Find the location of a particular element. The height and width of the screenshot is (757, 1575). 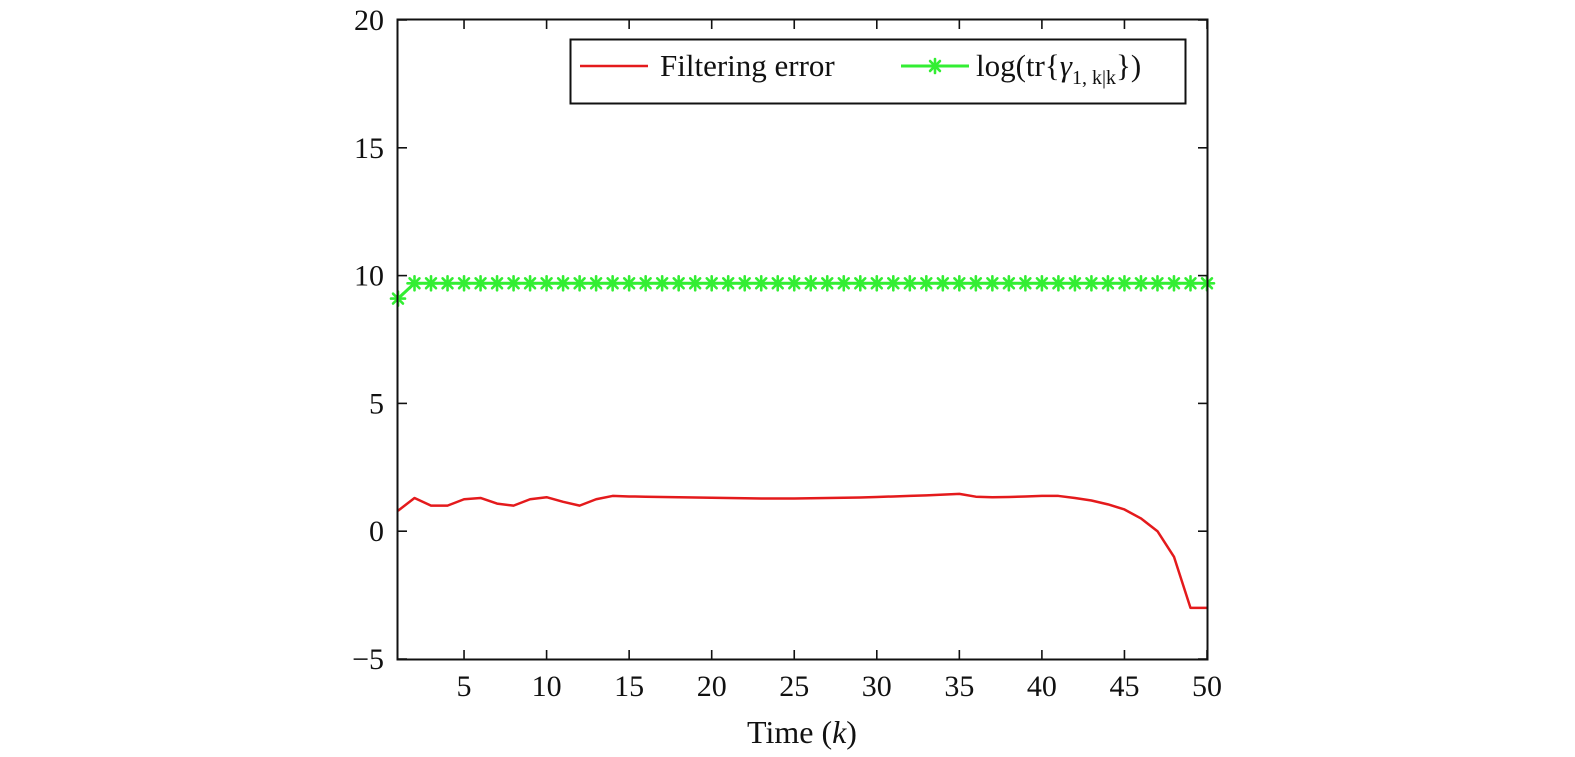

y-tick-label: 10 is located at coordinates (369, 276).